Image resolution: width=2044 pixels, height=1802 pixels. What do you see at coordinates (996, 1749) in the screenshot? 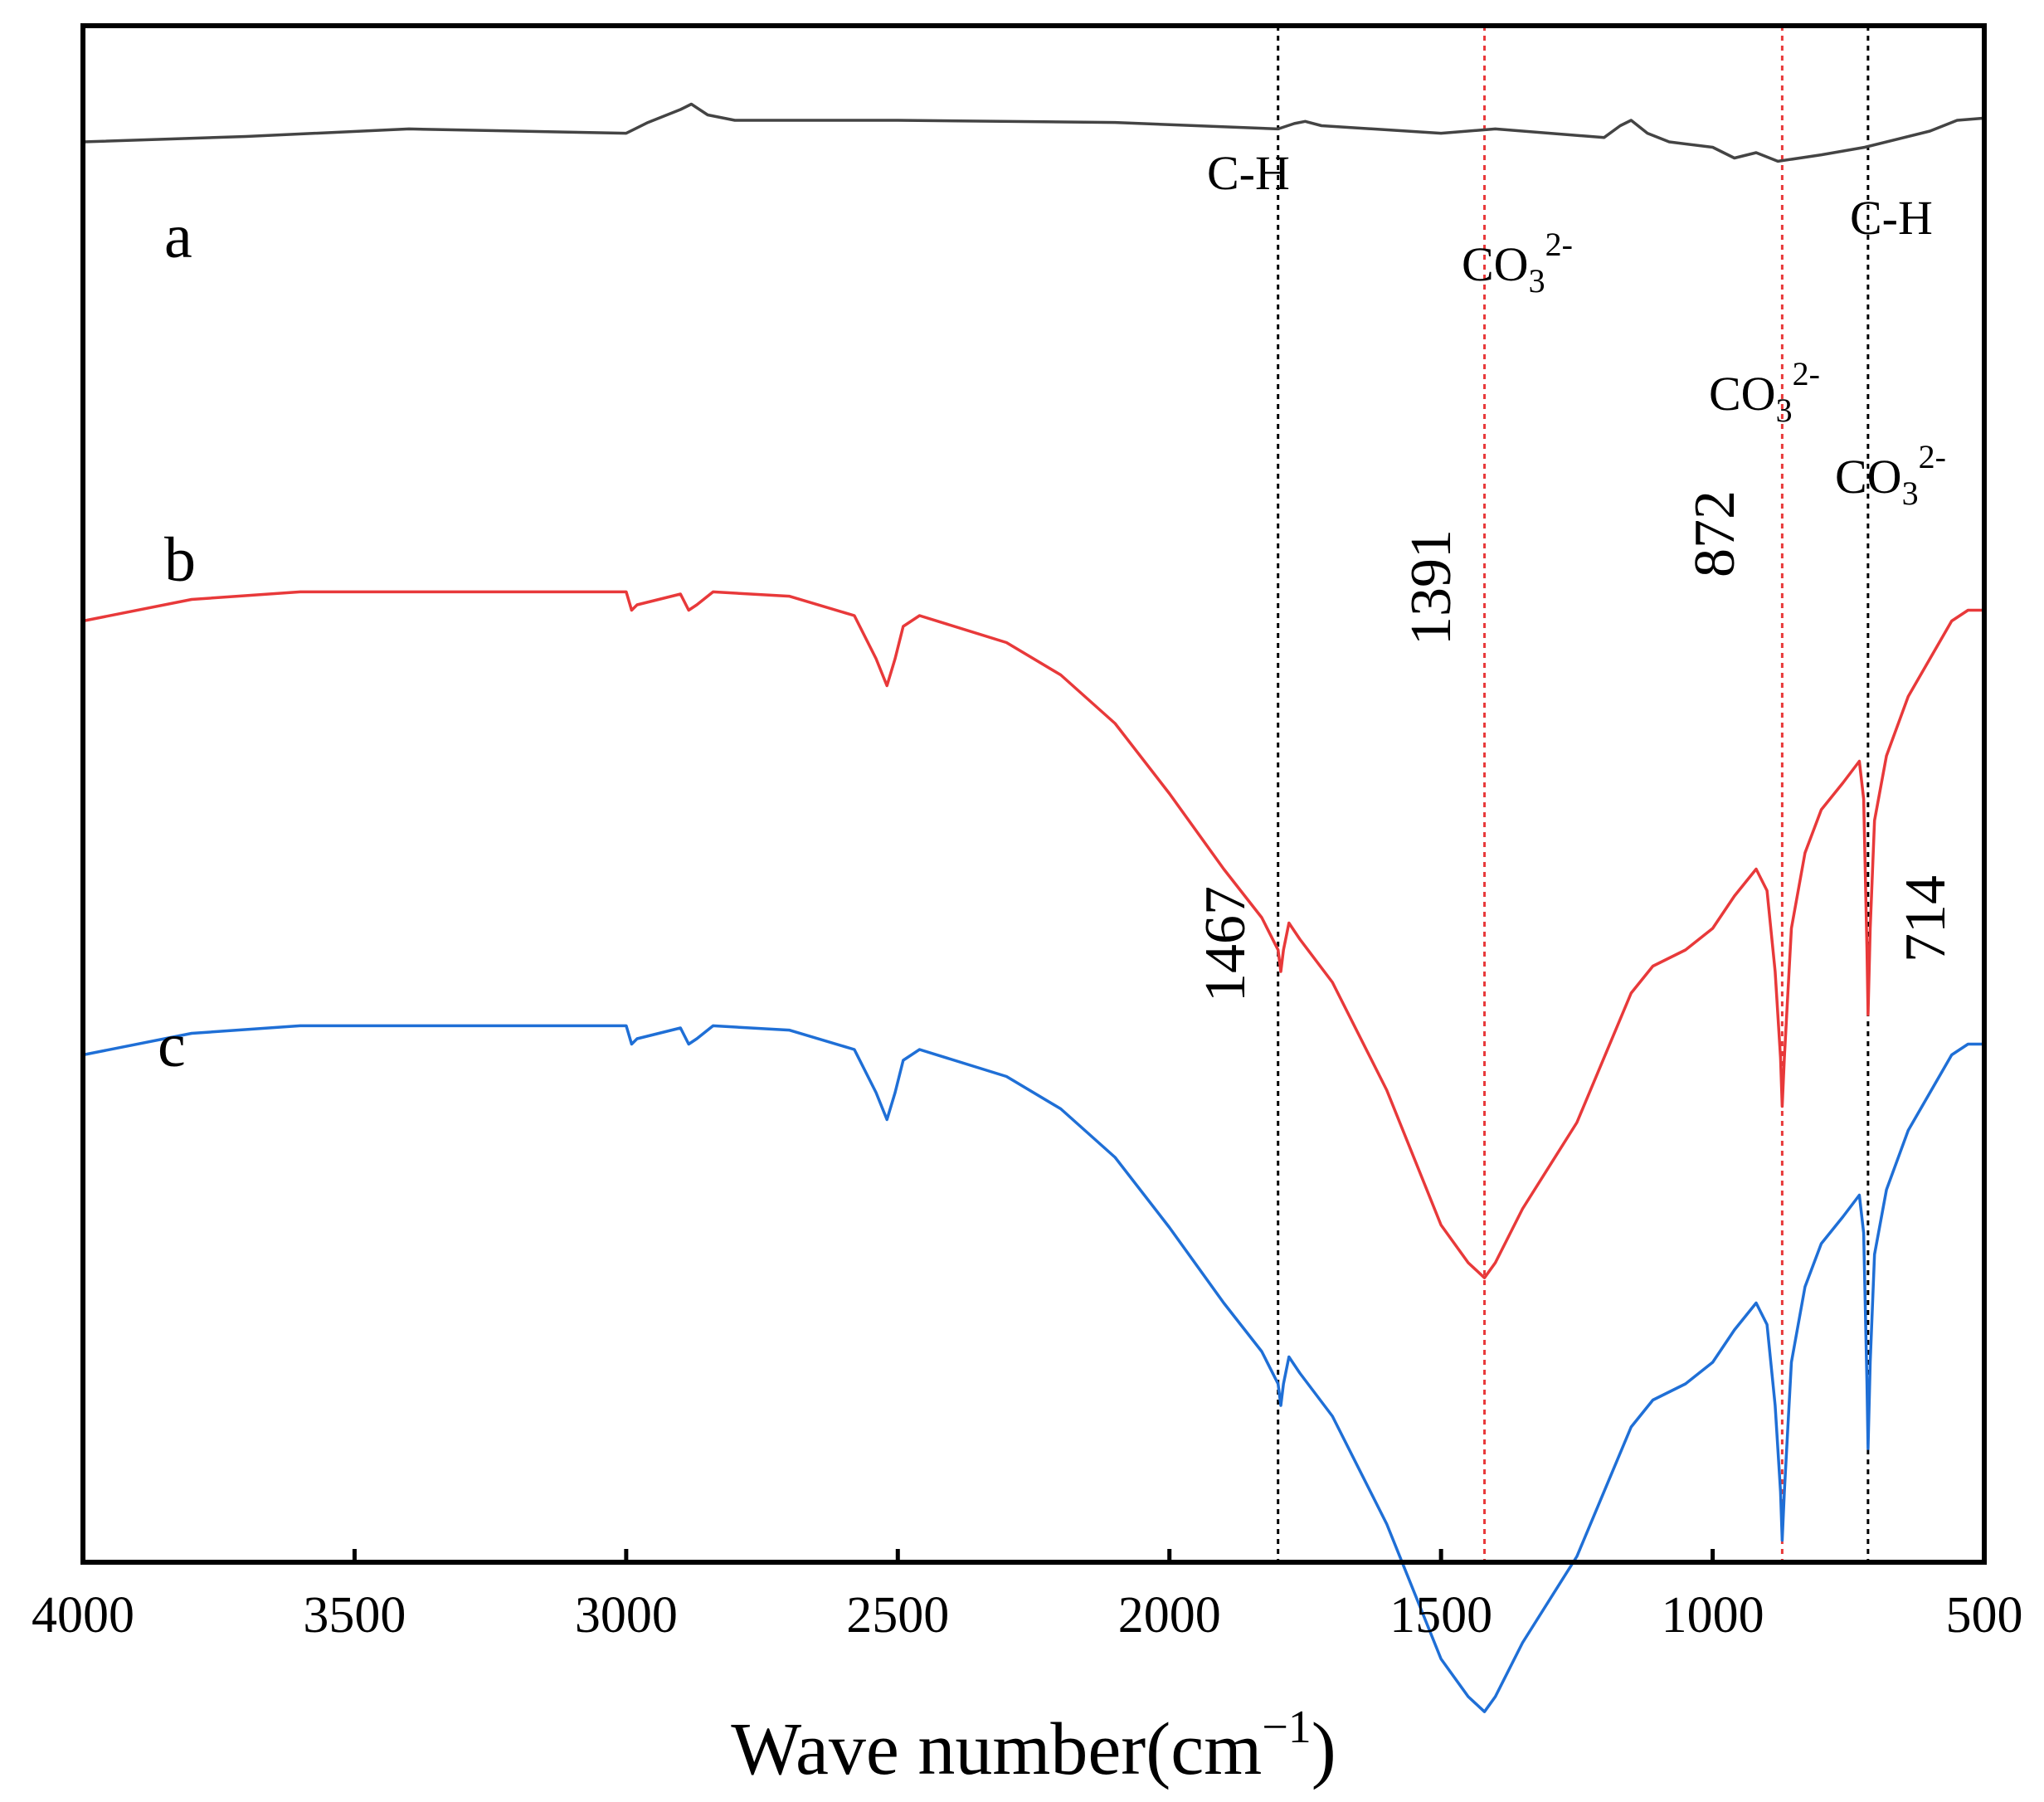
I see `x-axis-title-main: Wave number(cm` at bounding box center [996, 1749].